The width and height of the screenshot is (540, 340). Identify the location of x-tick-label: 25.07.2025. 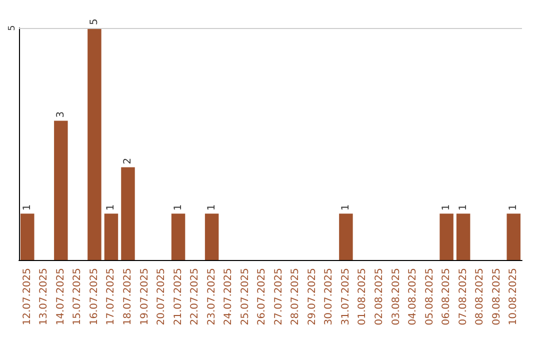
(245, 297).